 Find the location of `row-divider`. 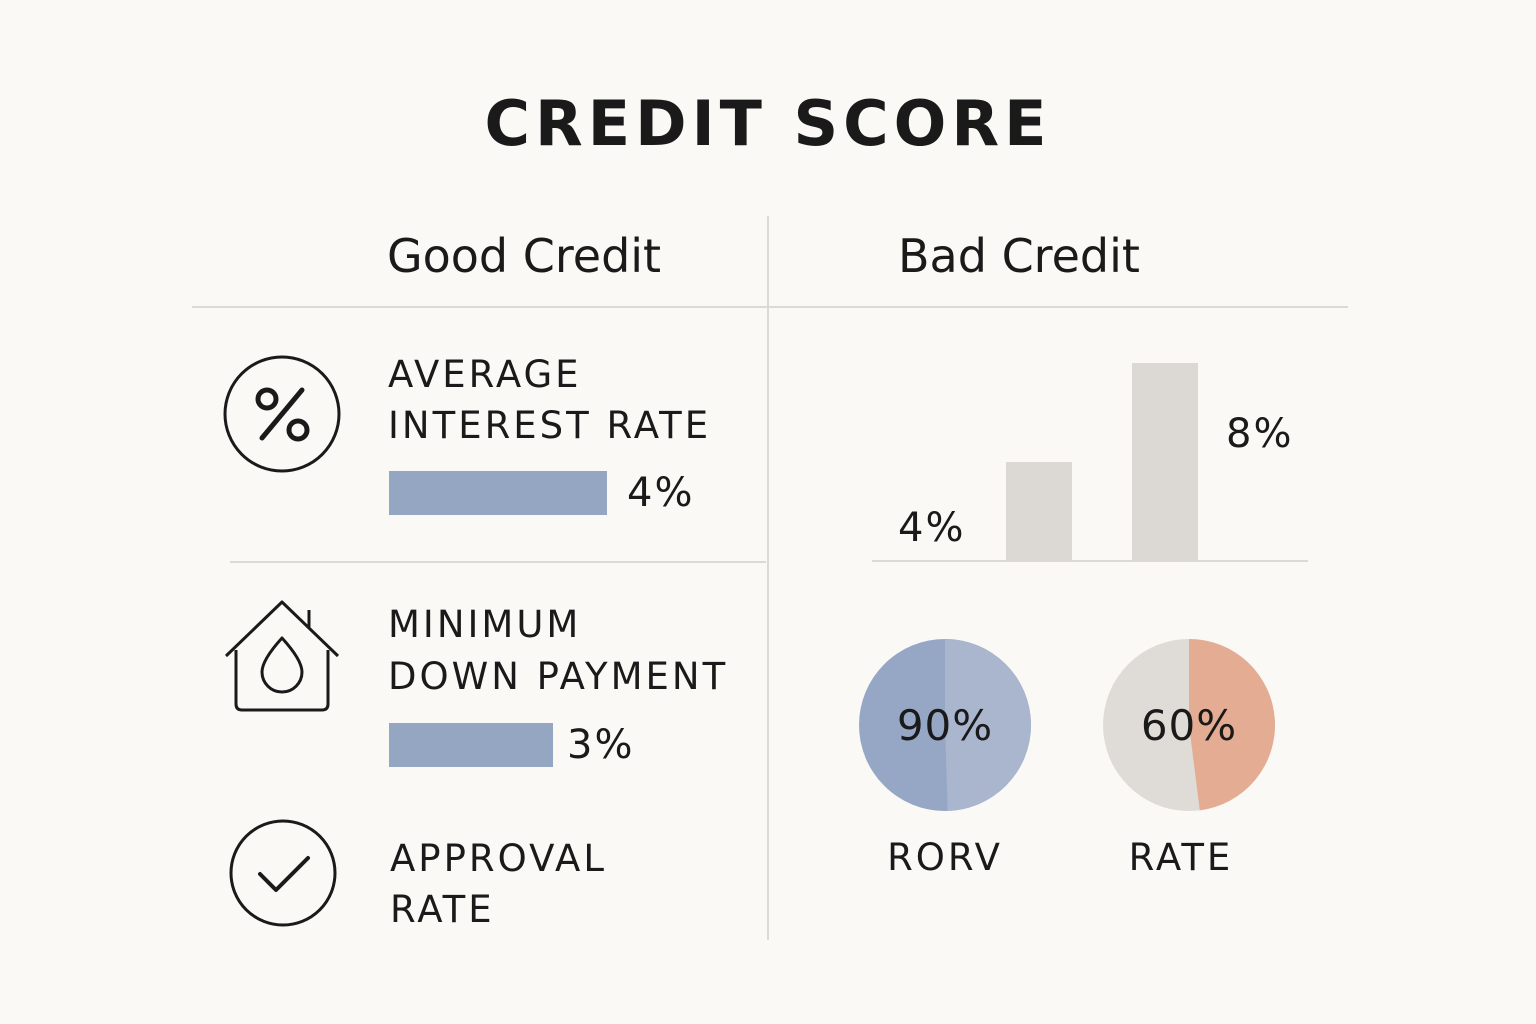

row-divider is located at coordinates (498, 562).